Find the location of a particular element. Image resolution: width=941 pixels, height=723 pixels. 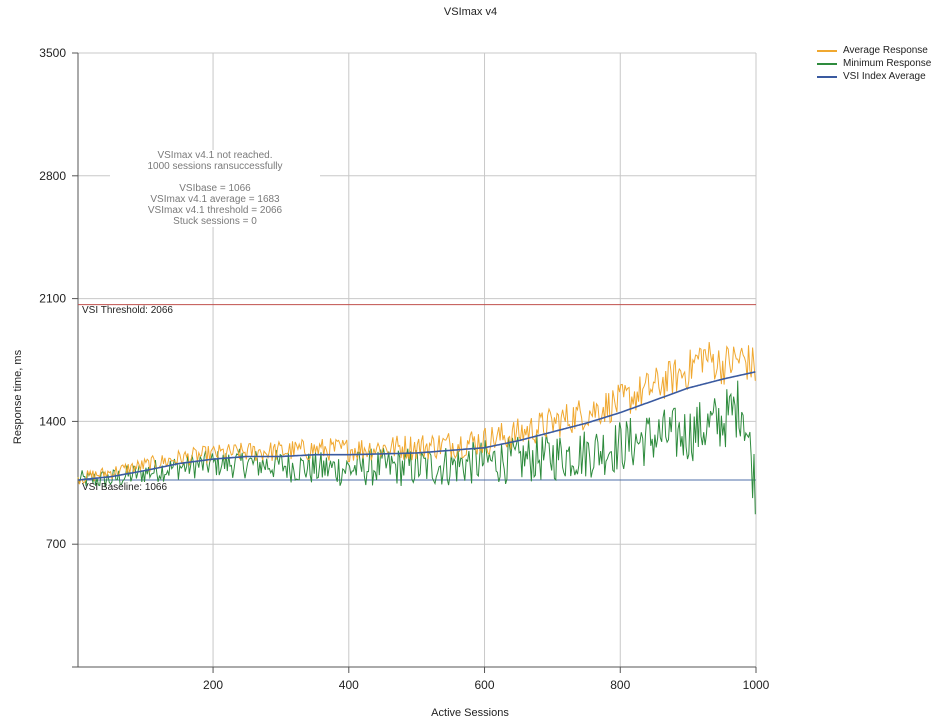

annotation-line: VSImax v4.1 average = 1683 is located at coordinates (215, 199).